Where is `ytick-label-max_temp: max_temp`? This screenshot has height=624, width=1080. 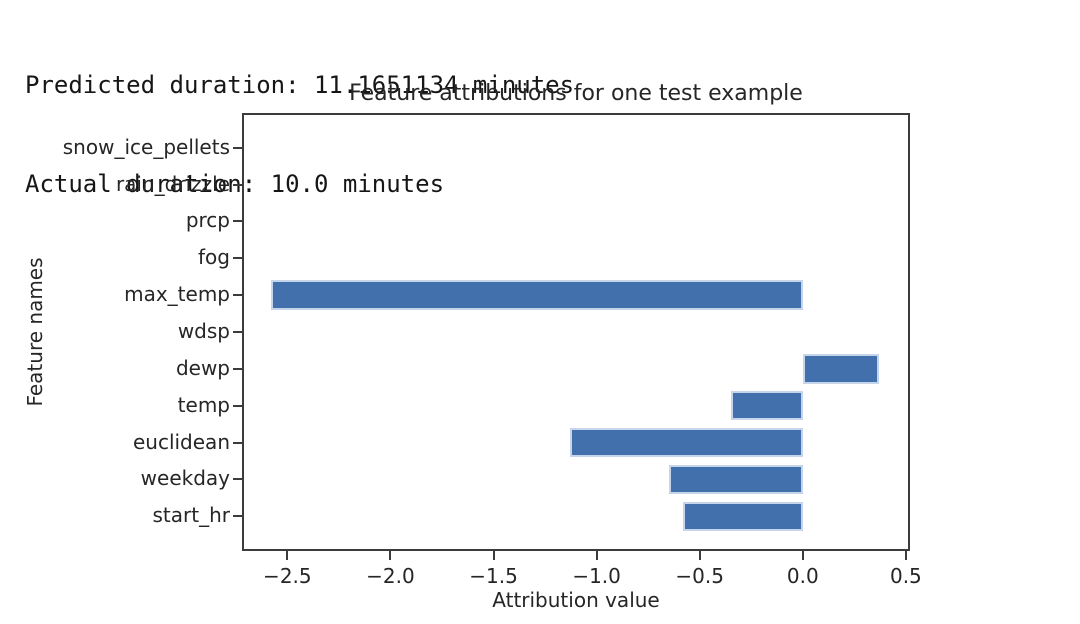
ytick-label-max_temp: max_temp is located at coordinates (177, 294).